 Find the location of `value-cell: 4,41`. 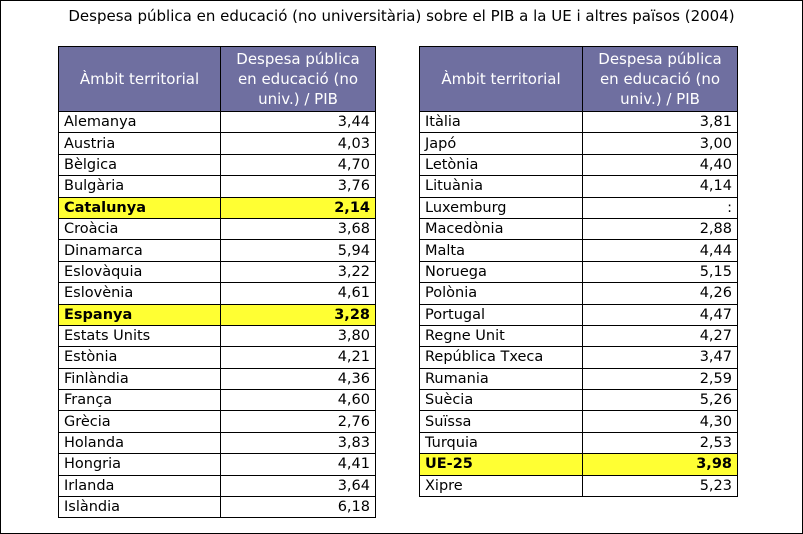

value-cell: 4,41 is located at coordinates (298, 464).